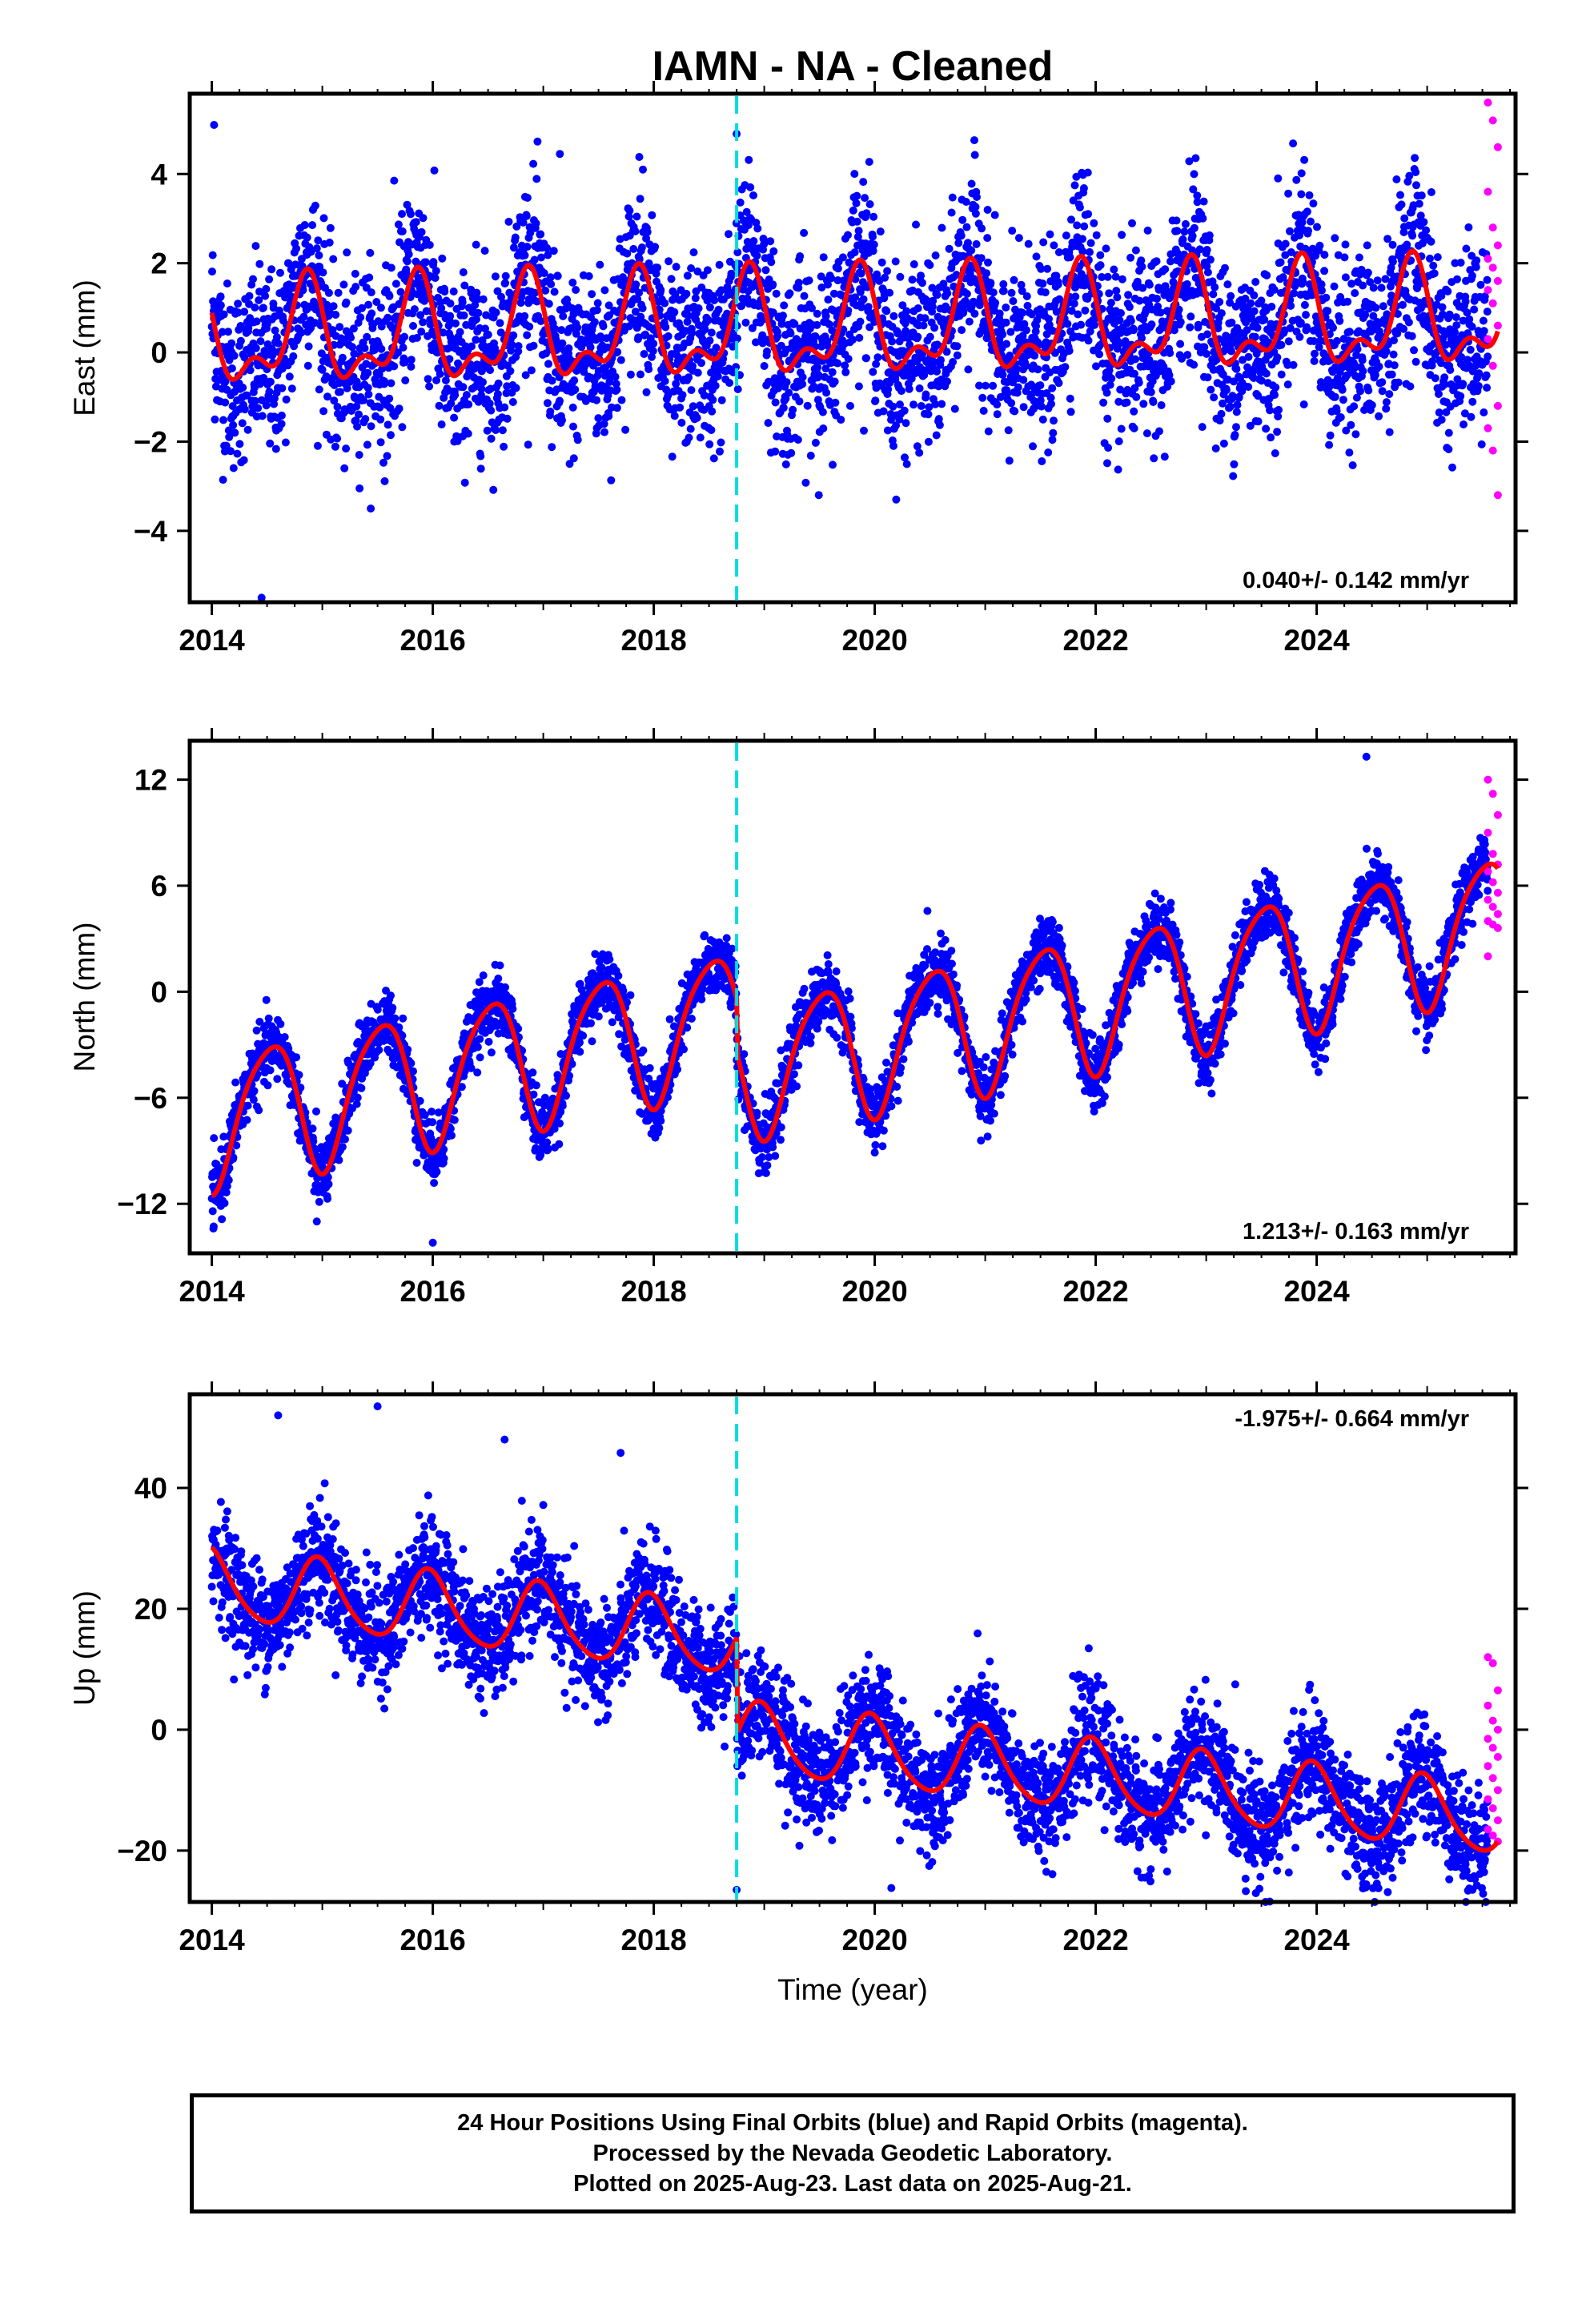  What do you see at coordinates (159, 263) in the screenshot?
I see `y-tick-label: 2` at bounding box center [159, 263].